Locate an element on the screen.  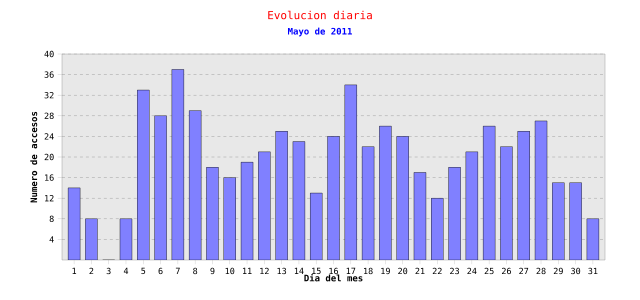
x-tick-label: 6 is located at coordinates (160, 271).